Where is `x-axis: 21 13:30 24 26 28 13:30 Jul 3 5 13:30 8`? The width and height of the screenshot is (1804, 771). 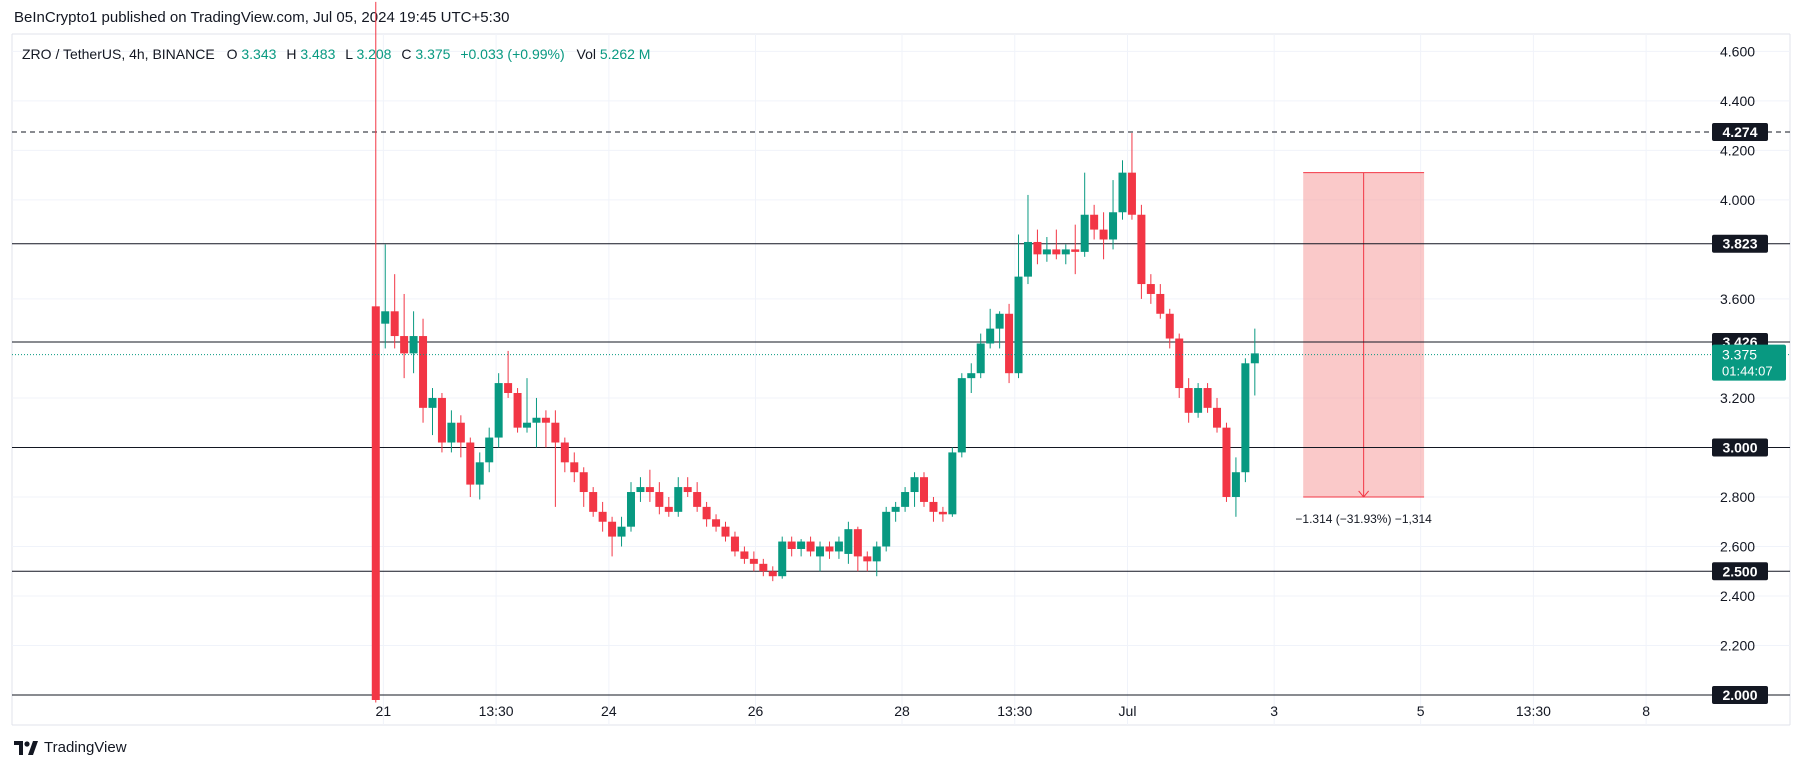
x-axis: 21 13:30 24 26 28 13:30 Jul 3 5 13:30 8 is located at coordinates (1013, 711).